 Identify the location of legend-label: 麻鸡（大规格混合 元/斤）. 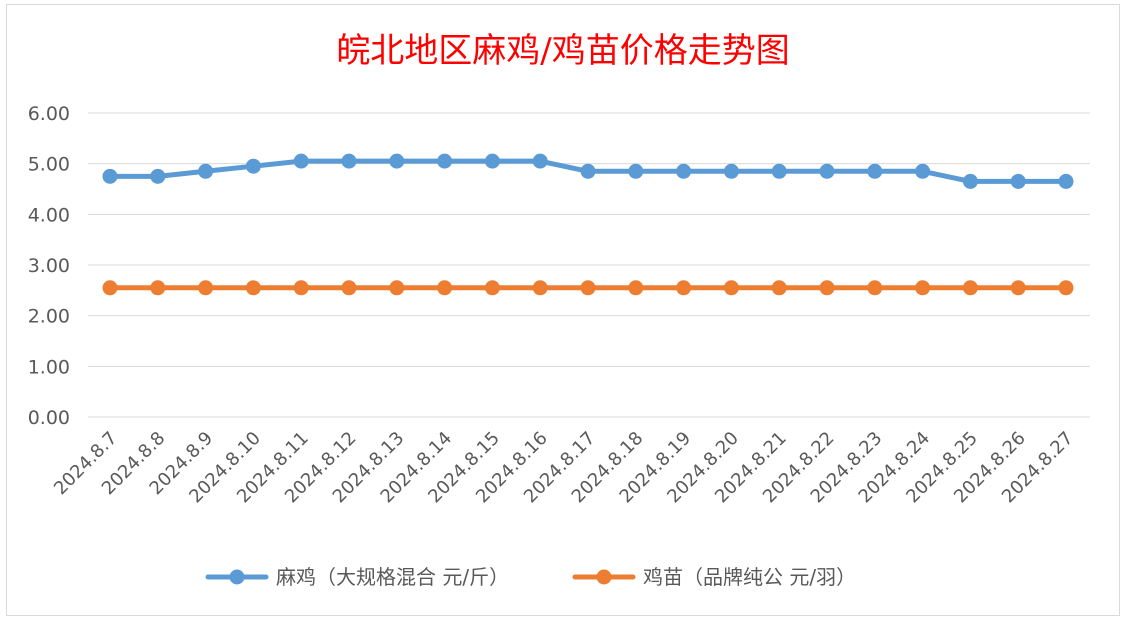
(392, 577).